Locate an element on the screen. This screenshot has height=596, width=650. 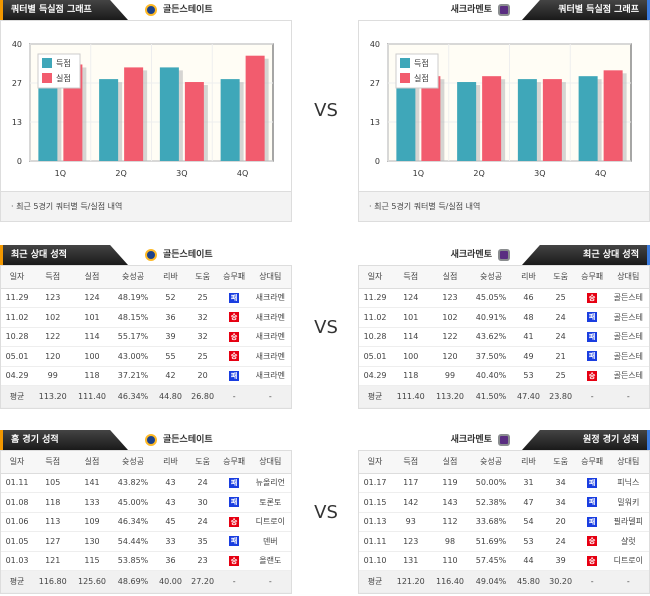
table-cell: 31 is located at coordinates (528, 483).